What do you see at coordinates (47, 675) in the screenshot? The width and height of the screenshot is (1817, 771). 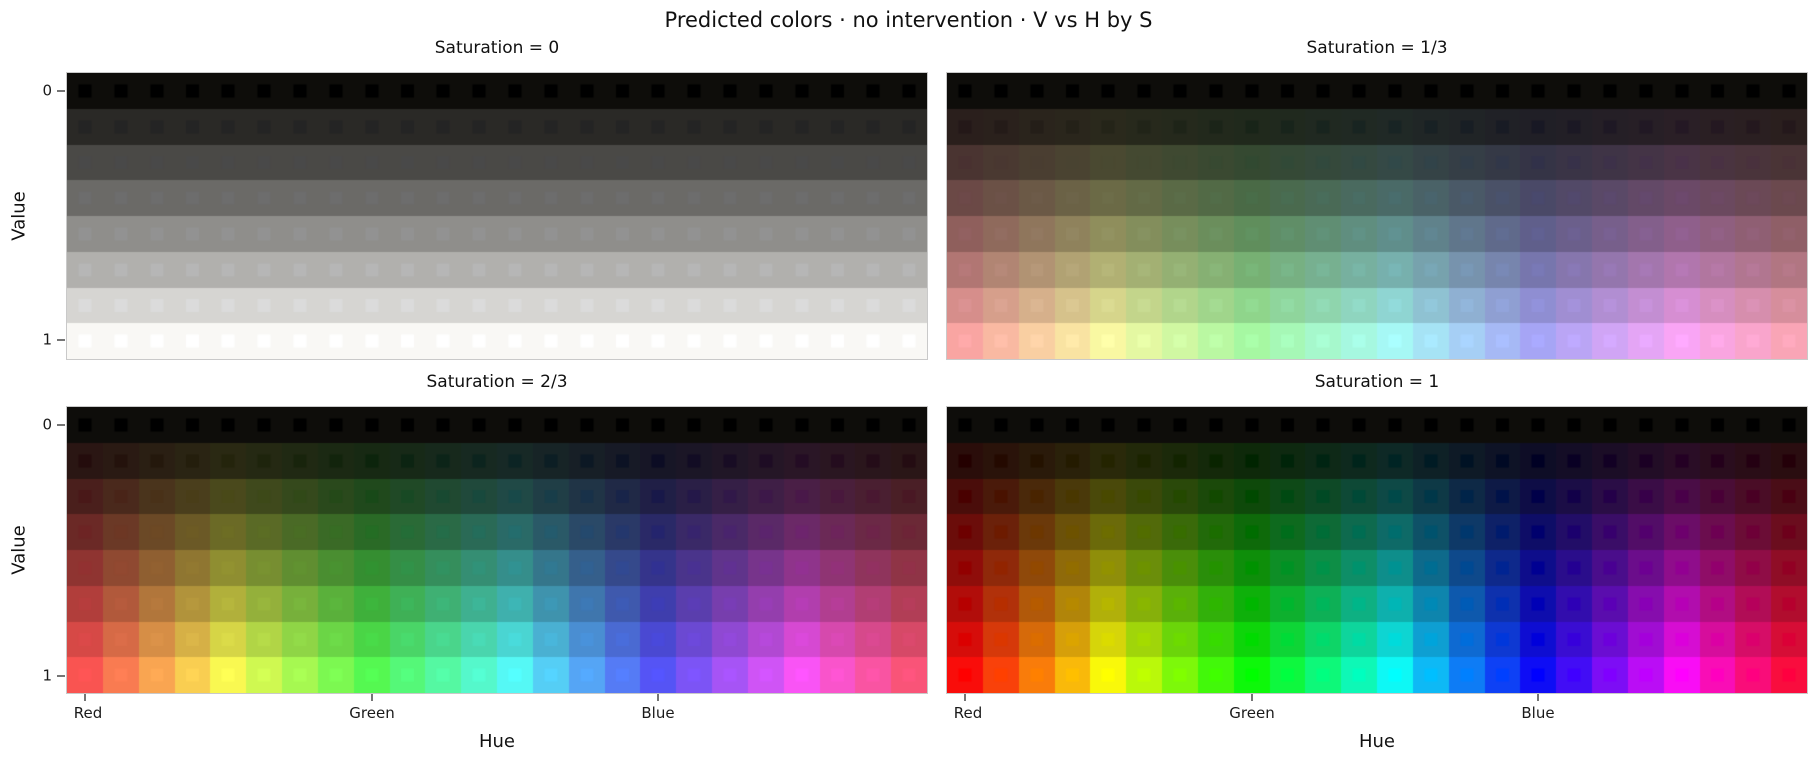 I see `y-tick-label-1-bottom: 1` at bounding box center [47, 675].